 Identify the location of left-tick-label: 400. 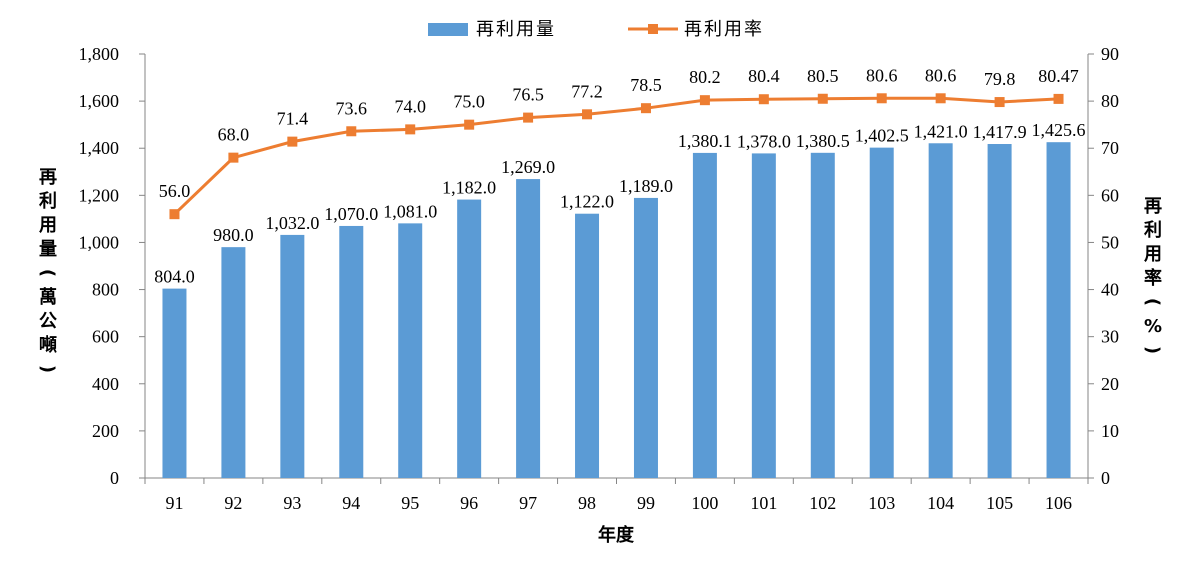
(105, 384).